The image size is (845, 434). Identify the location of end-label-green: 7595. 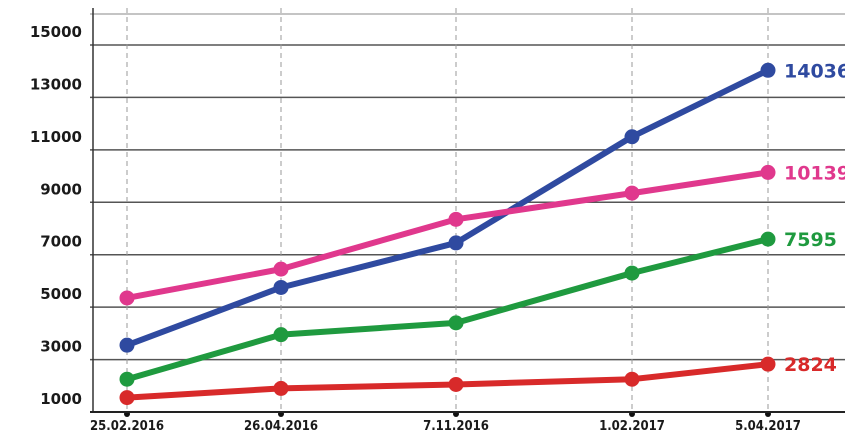
(810, 240).